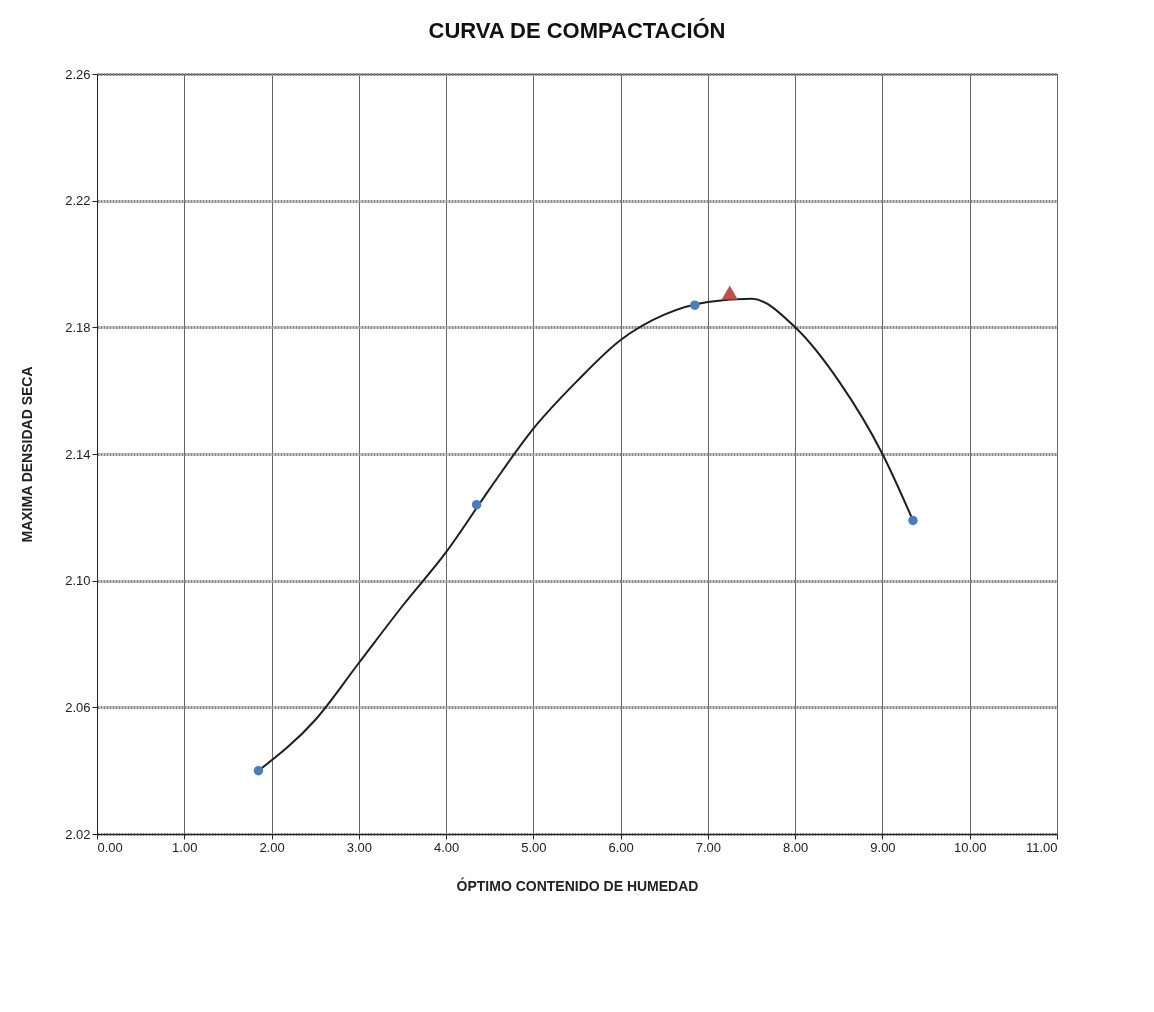 This screenshot has height=1012, width=1154. I want to click on x-tick-label: 7.00, so click(708, 847).